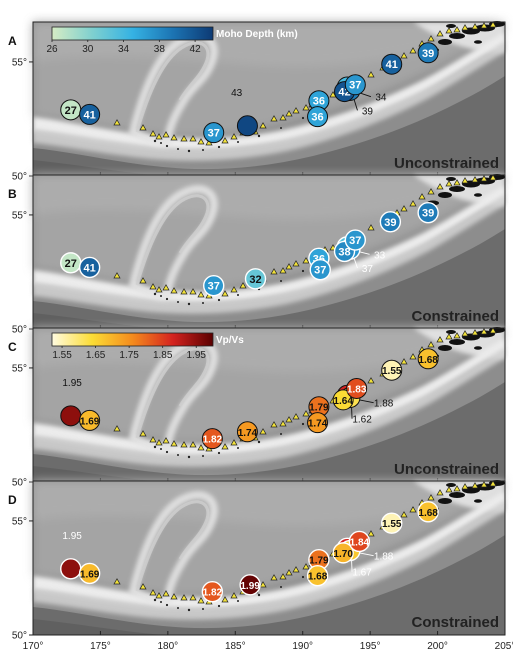 The height and width of the screenshot is (660, 513). I want to click on station-value-label: 37, so click(355, 241).